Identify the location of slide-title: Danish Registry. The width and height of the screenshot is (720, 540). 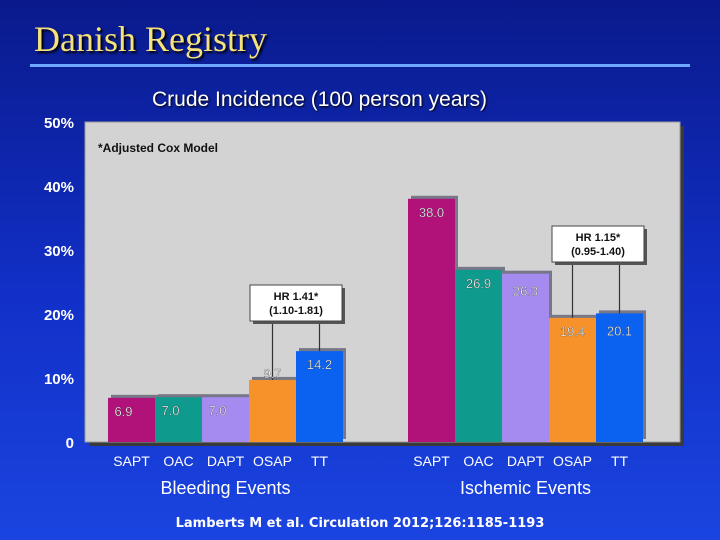
(150, 39).